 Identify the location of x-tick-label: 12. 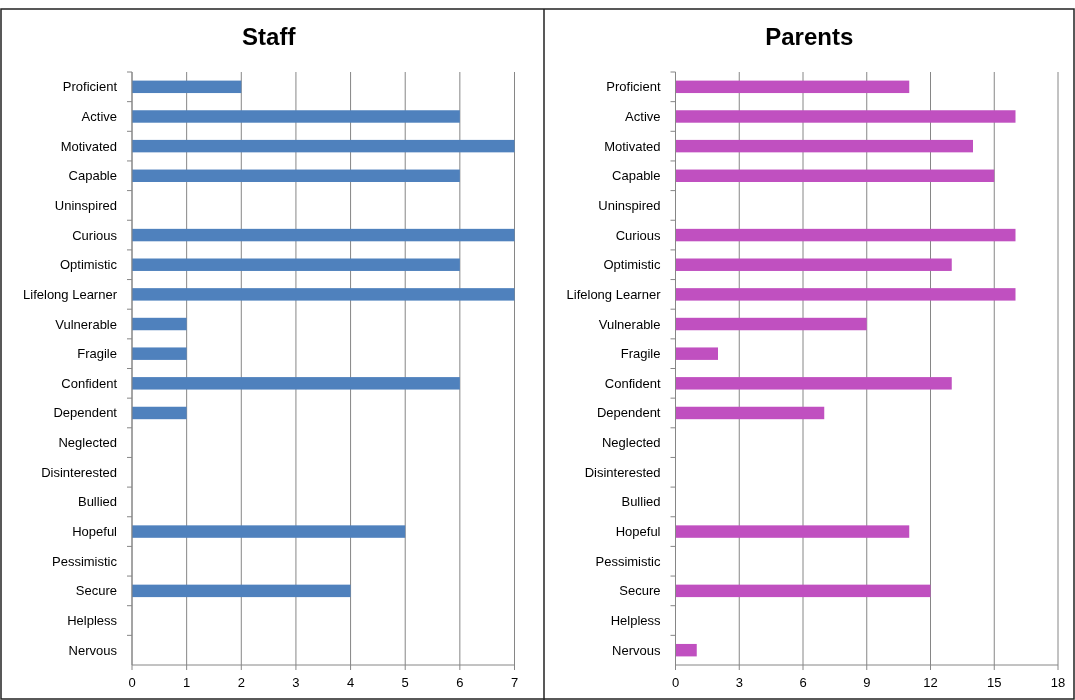
(930, 682).